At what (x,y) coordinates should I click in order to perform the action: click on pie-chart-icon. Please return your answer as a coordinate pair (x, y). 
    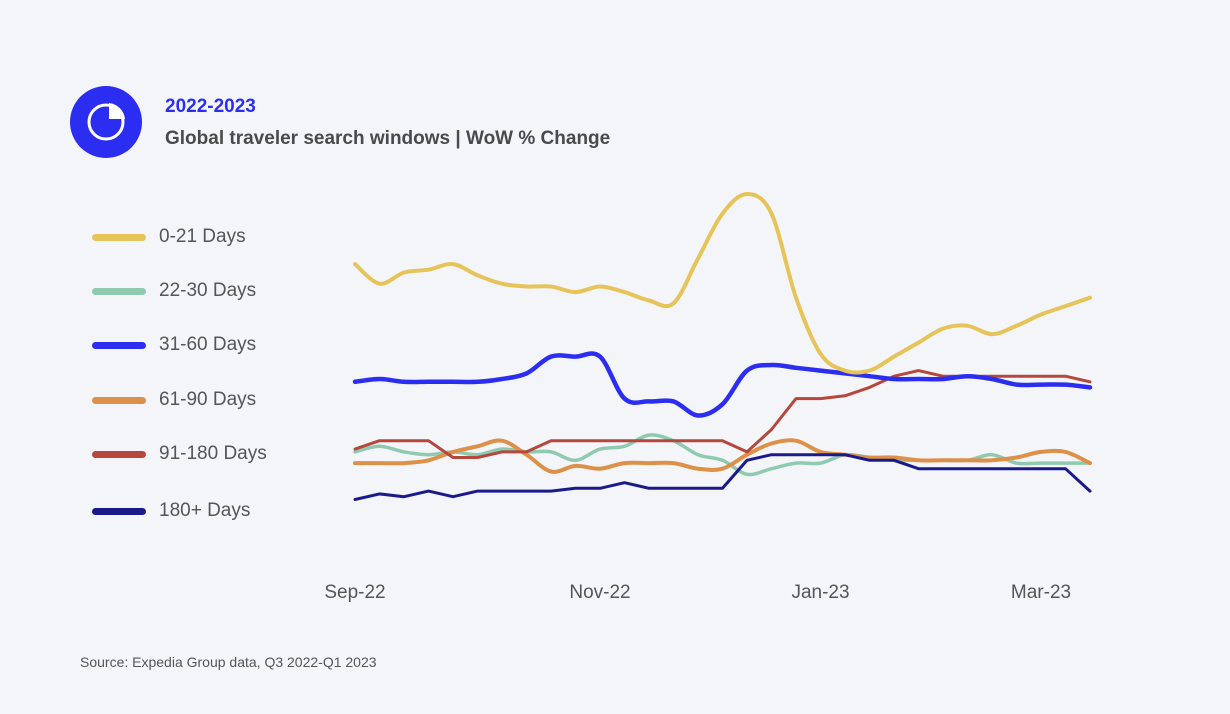
    Looking at the image, I should click on (106, 122).